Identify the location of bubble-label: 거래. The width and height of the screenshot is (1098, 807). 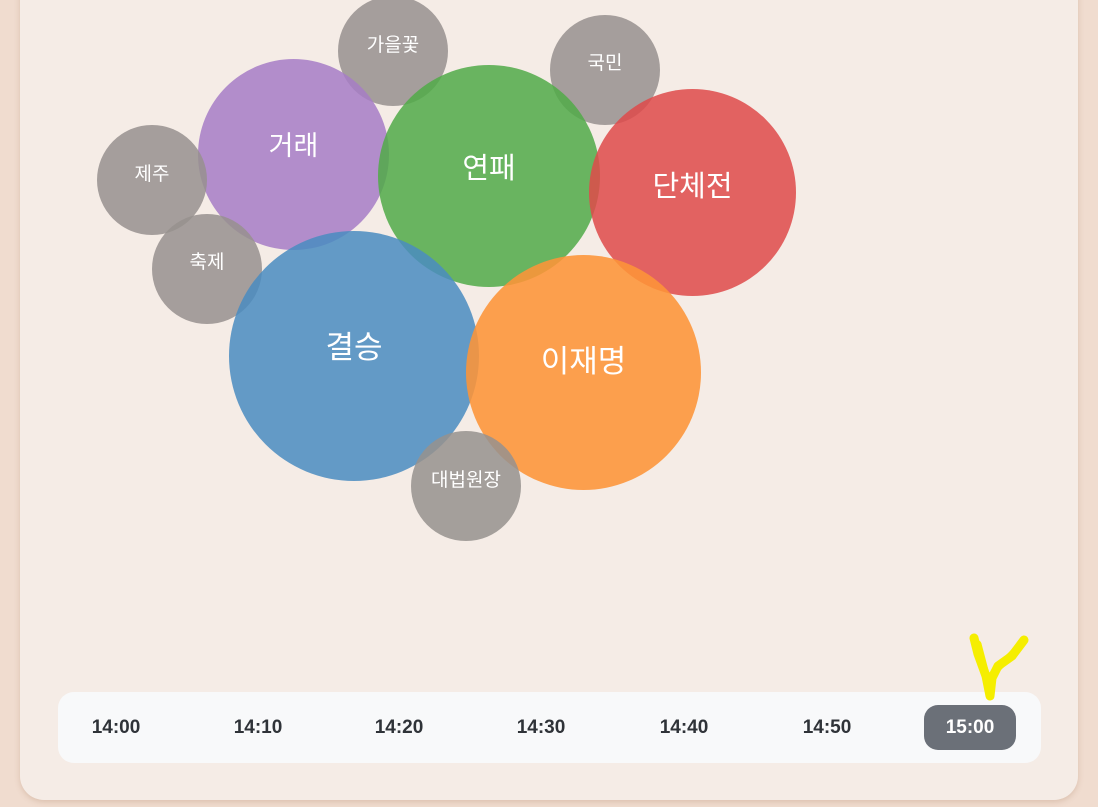
(293, 146).